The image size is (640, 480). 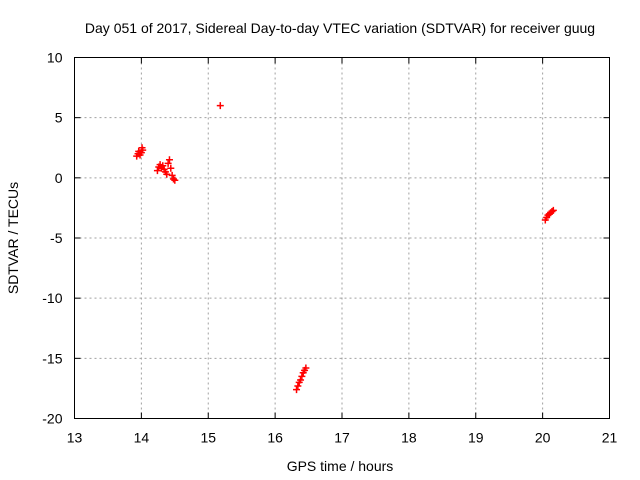 I want to click on y-tick-label: -15, so click(x=52, y=358).